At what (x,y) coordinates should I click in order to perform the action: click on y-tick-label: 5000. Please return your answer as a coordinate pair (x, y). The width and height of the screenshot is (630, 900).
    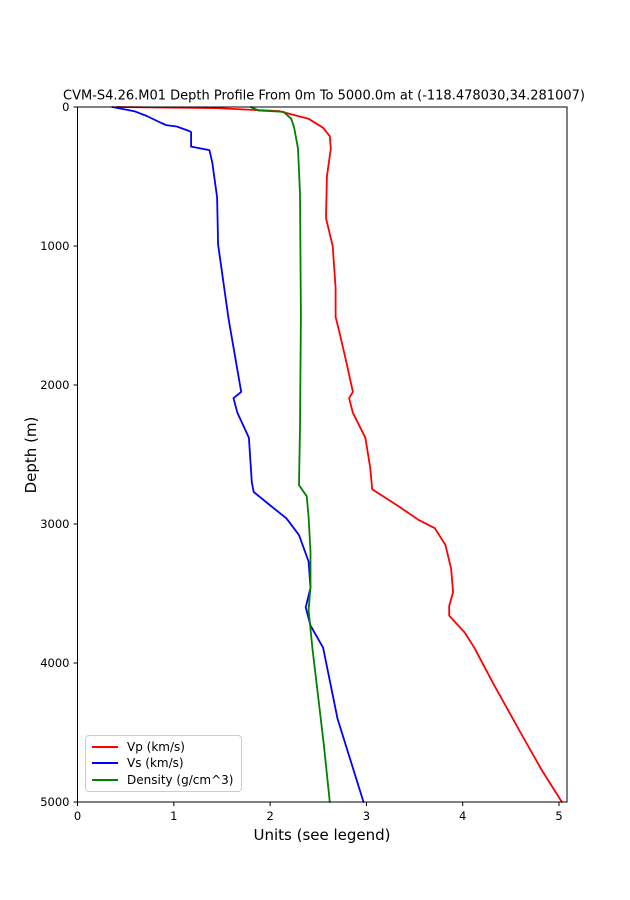
    Looking at the image, I should click on (54, 802).